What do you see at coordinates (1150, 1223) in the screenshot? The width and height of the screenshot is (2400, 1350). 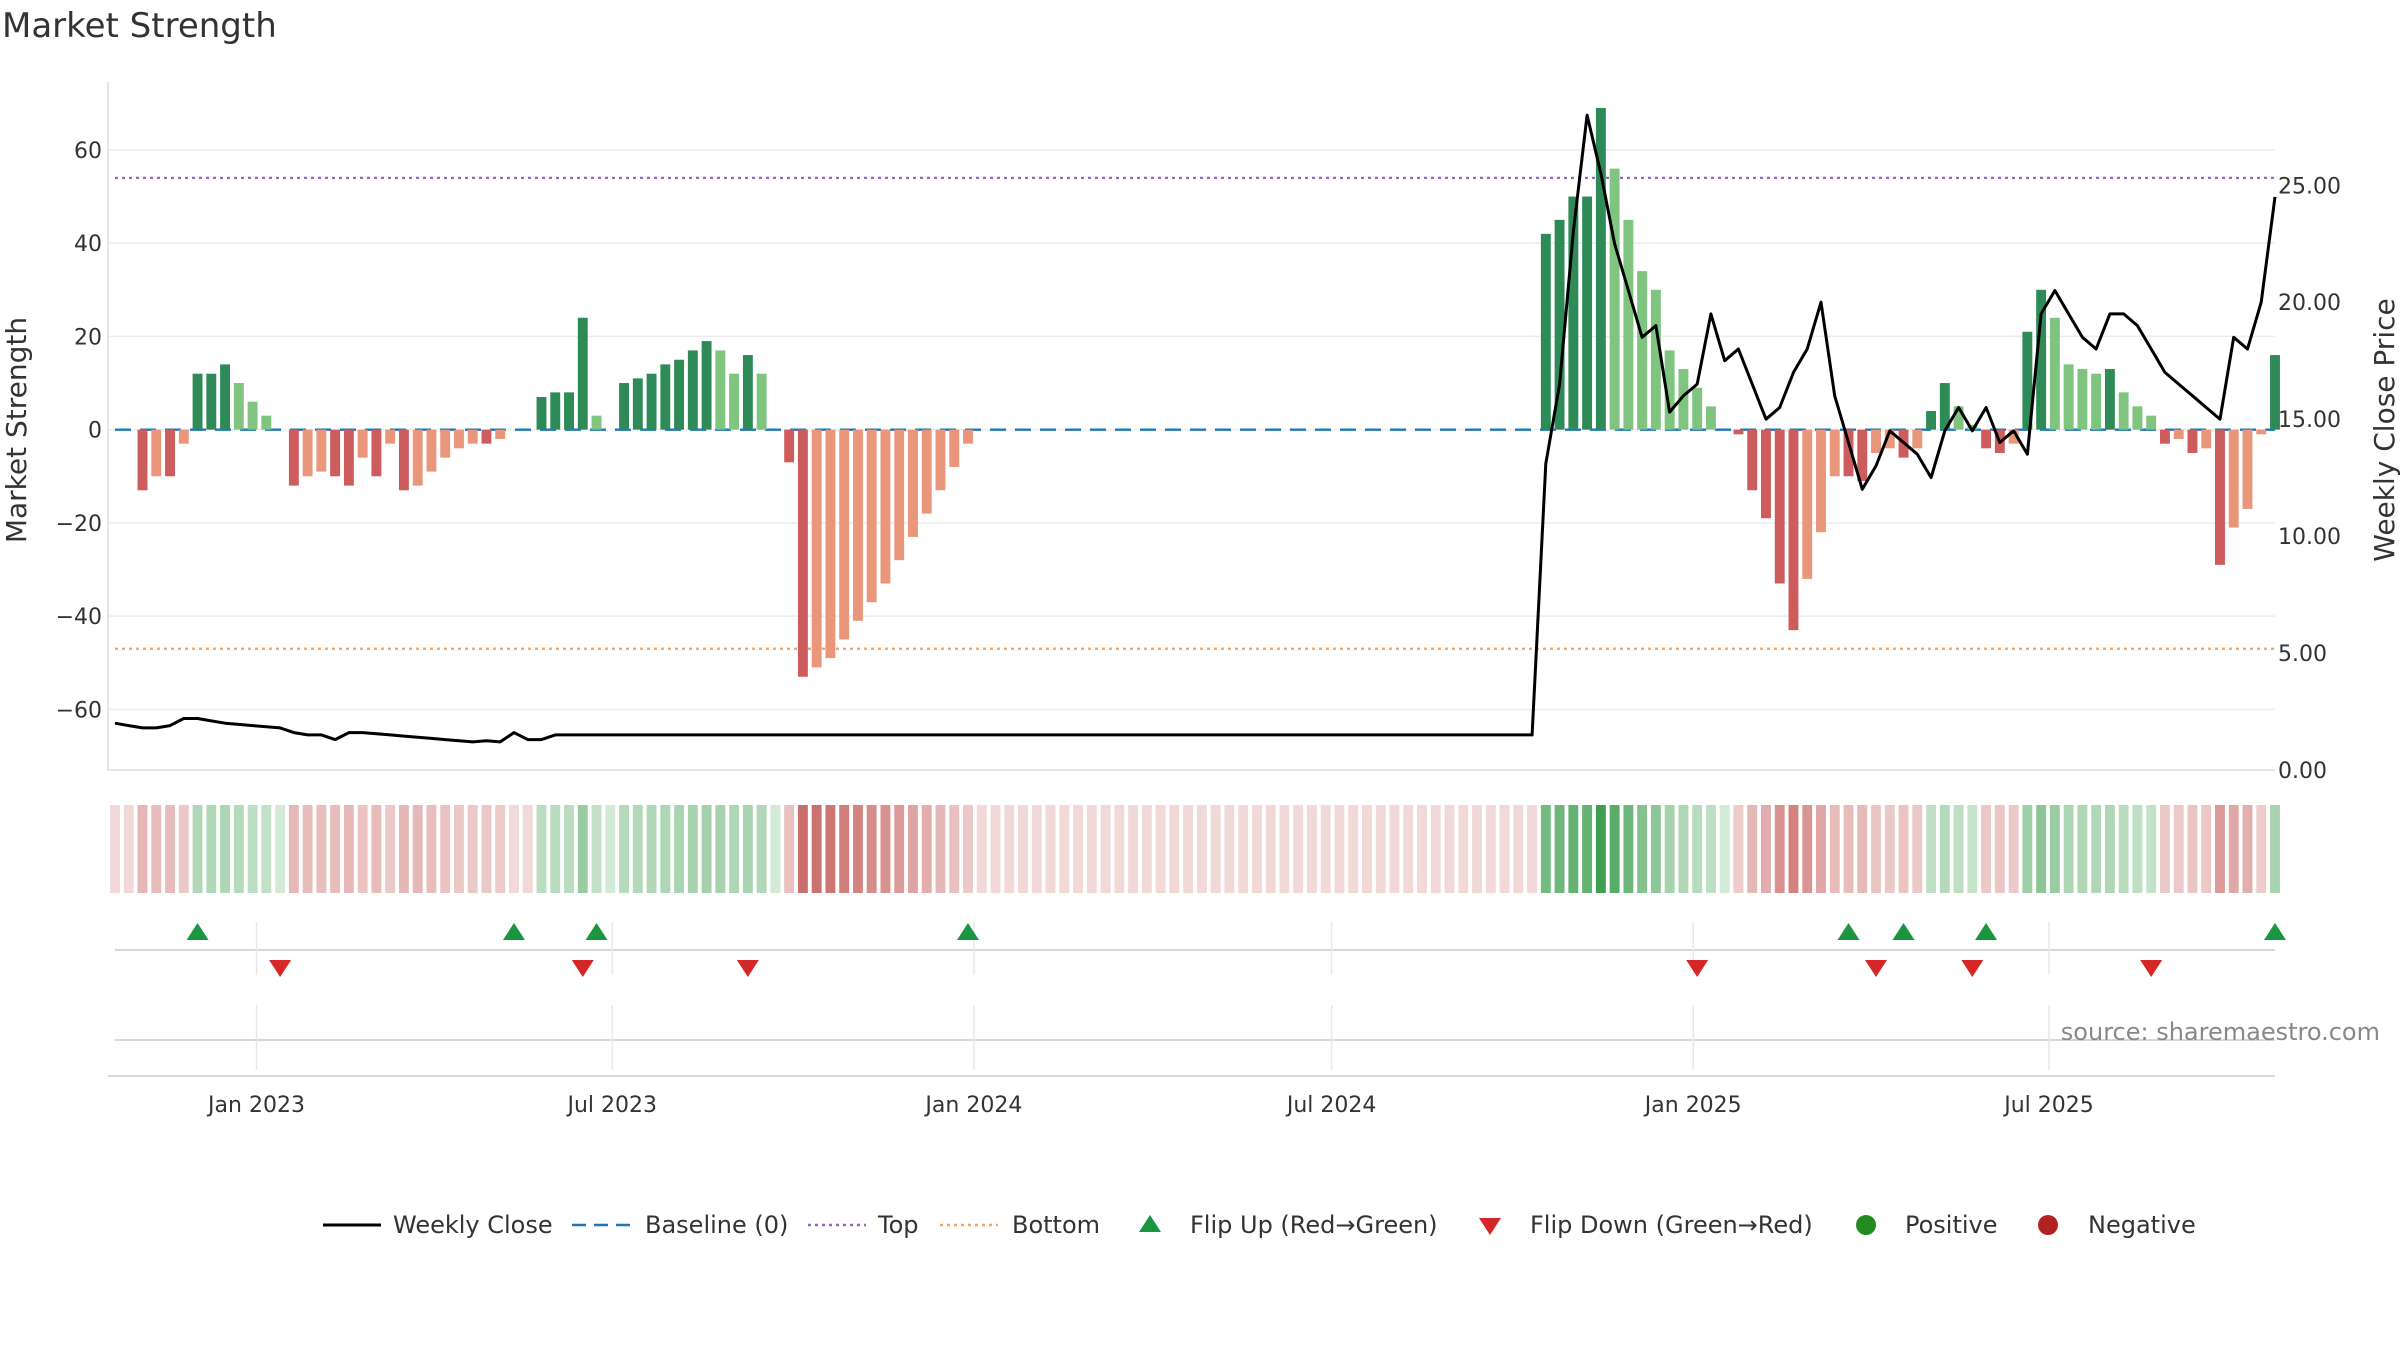 I see `triangle-up-icon` at bounding box center [1150, 1223].